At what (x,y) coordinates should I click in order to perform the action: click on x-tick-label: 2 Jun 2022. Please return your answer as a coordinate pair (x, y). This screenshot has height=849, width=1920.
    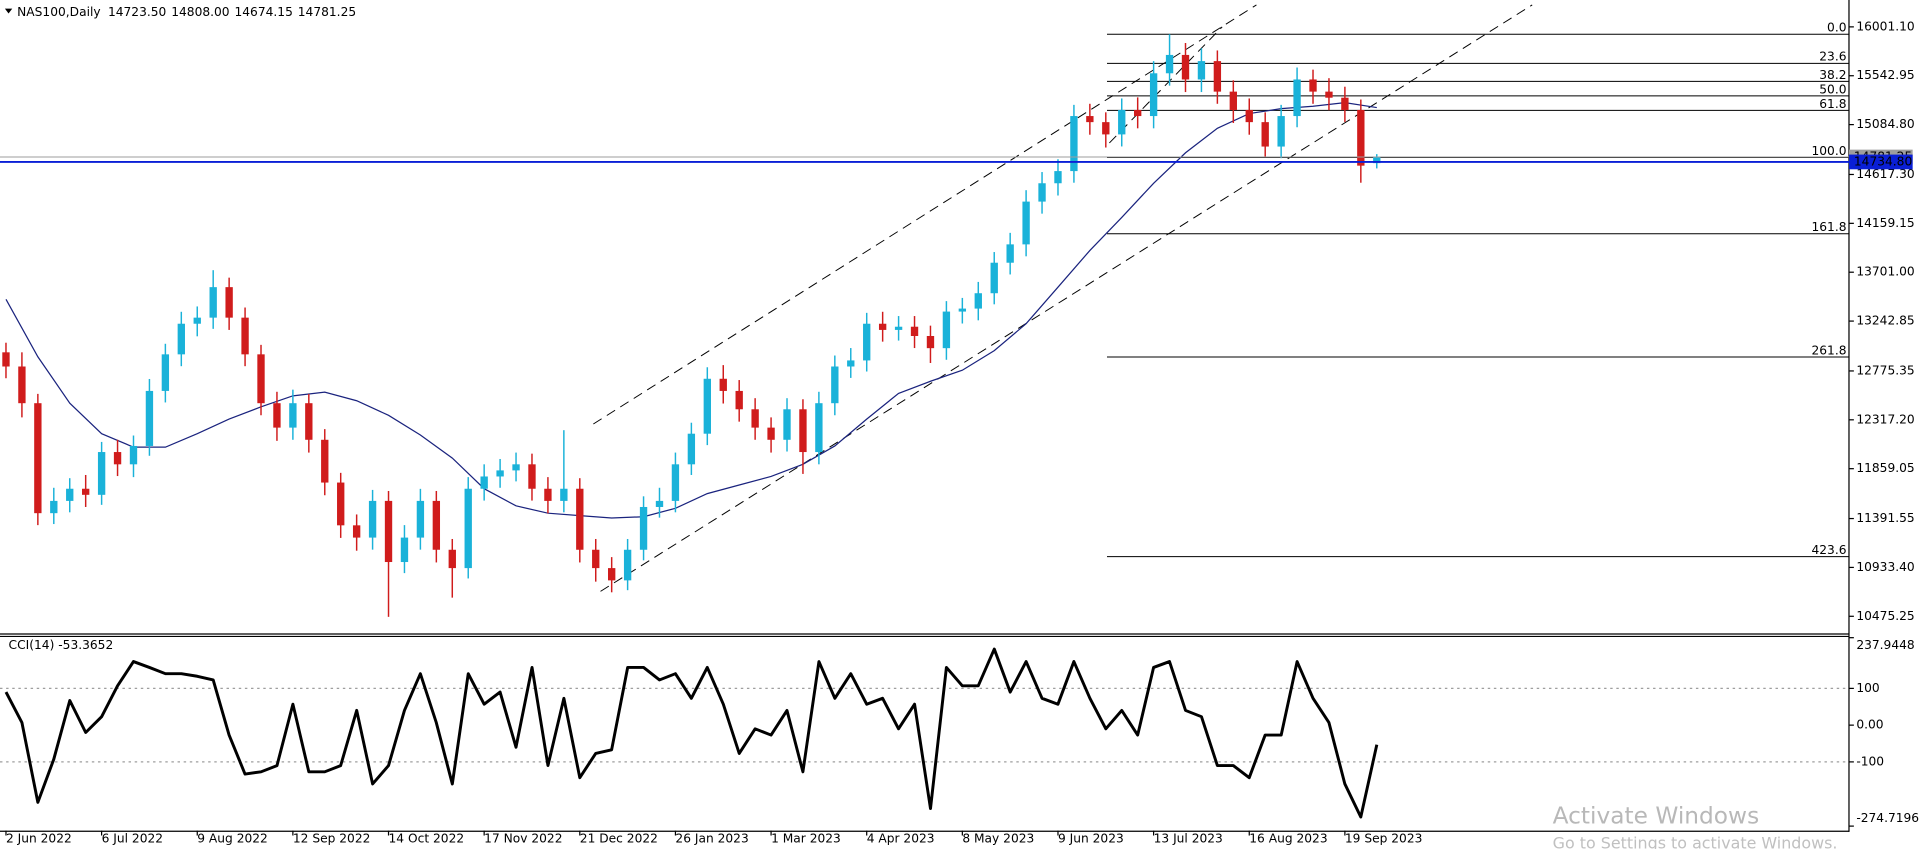
    Looking at the image, I should click on (39, 839).